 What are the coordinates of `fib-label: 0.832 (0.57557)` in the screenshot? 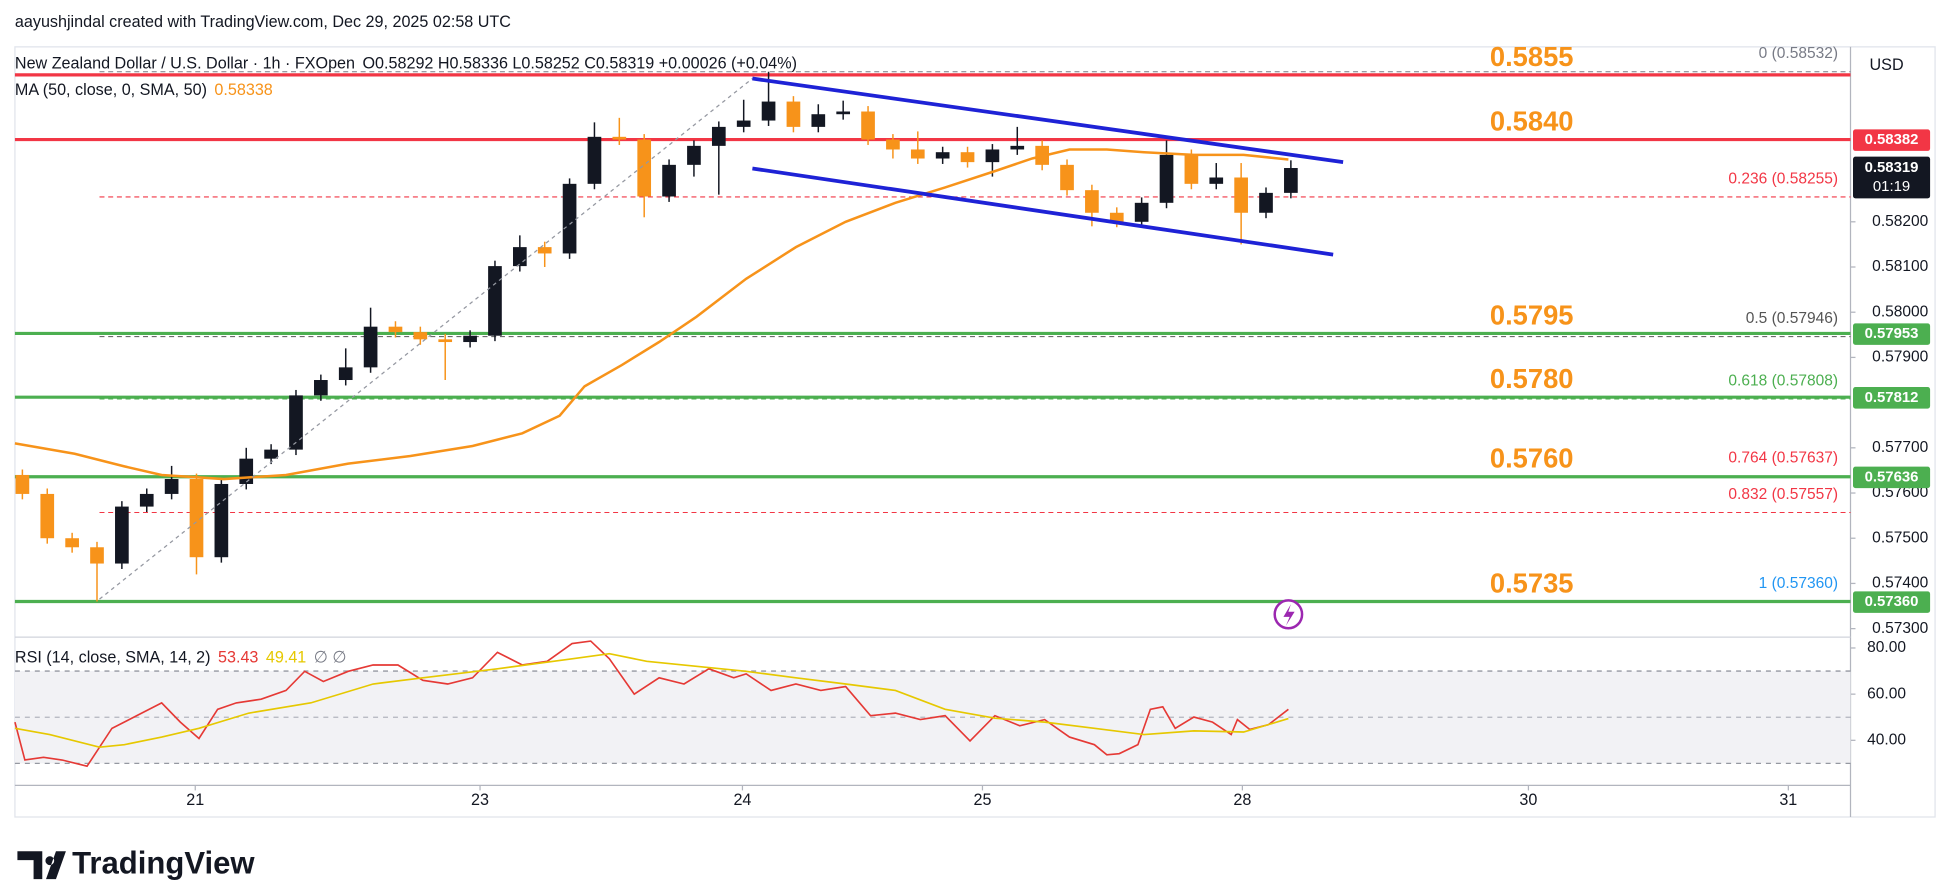 It's located at (1783, 494).